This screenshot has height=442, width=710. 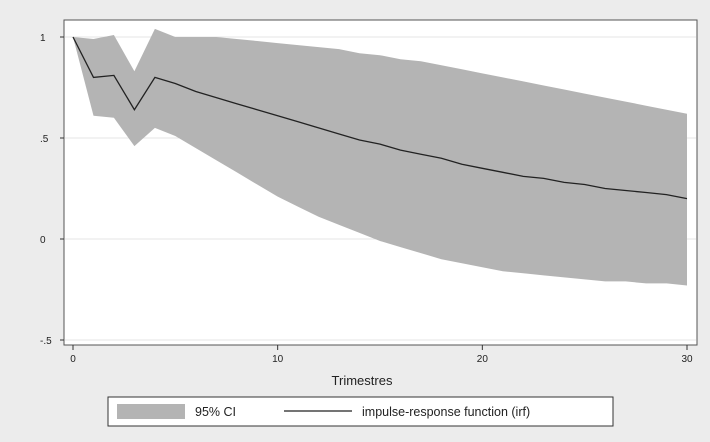 I want to click on y-tick-label-3: -.5, so click(x=46, y=341).